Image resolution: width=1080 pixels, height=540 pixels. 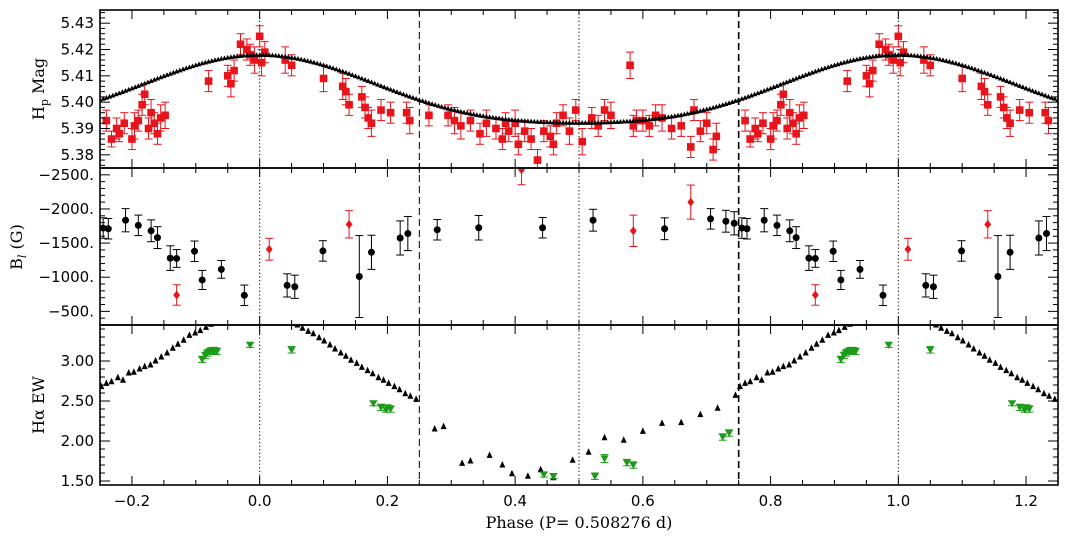 What do you see at coordinates (38, 404) in the screenshot?
I see `panel-bottom-ylabel: Hα EW` at bounding box center [38, 404].